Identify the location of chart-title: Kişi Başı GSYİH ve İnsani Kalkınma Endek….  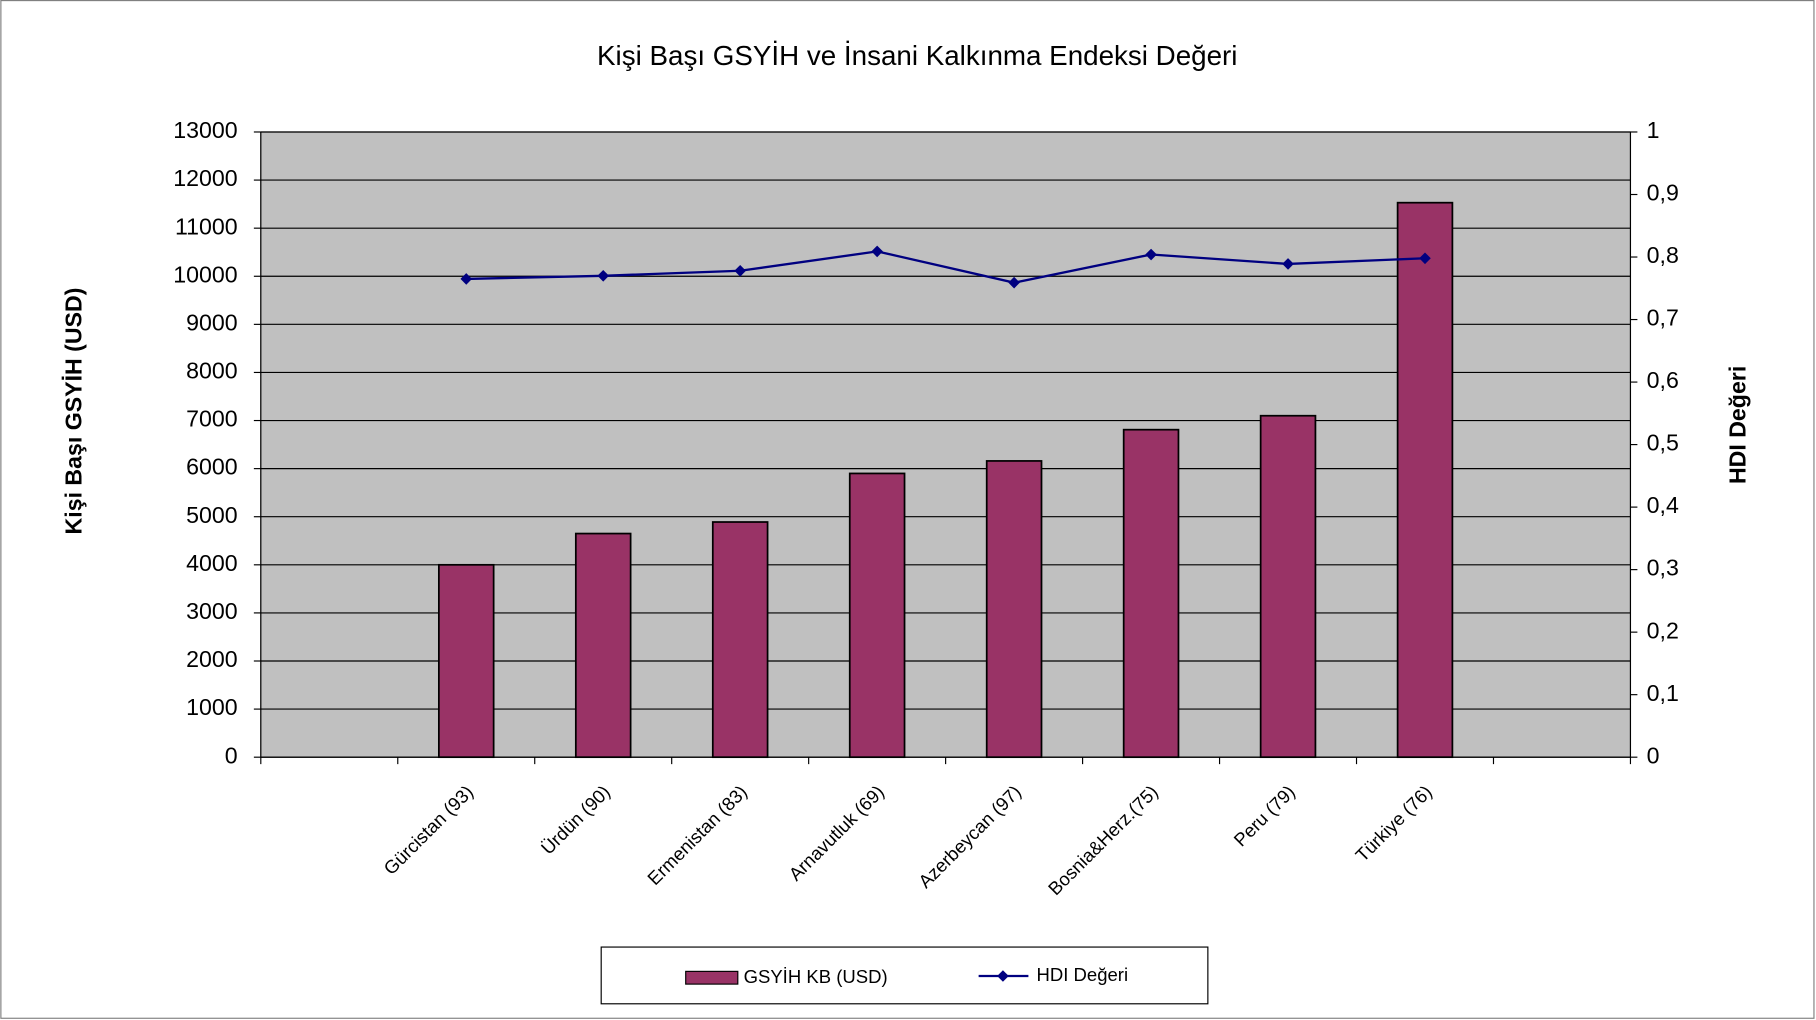
(917, 55).